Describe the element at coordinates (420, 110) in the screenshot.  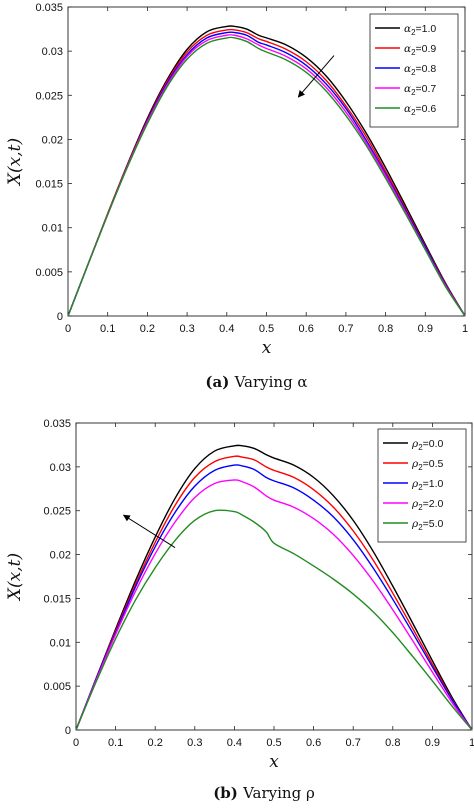
I see `legend-entry: α2=0.6` at that location.